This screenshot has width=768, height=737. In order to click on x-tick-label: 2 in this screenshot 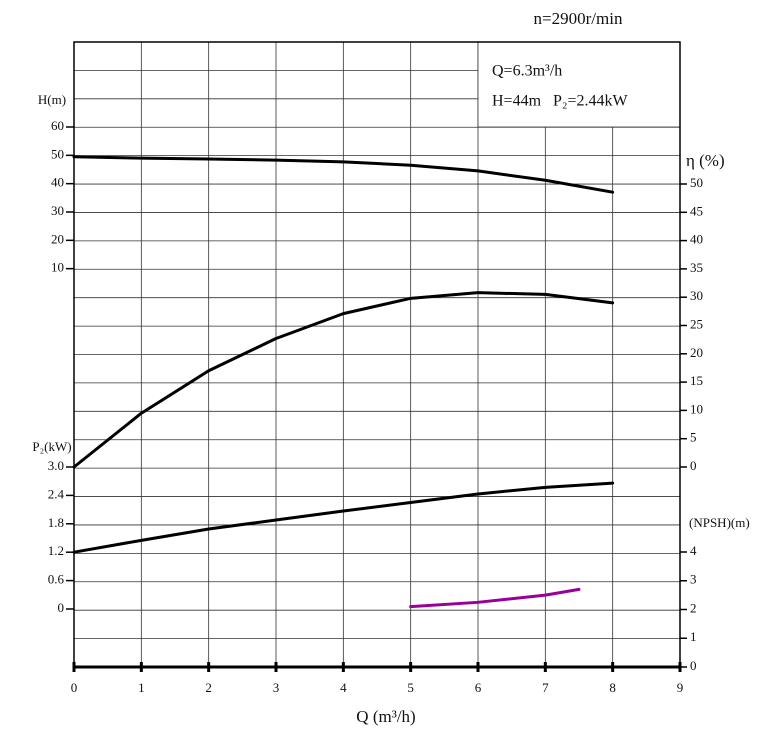, I will do `click(208, 687)`.